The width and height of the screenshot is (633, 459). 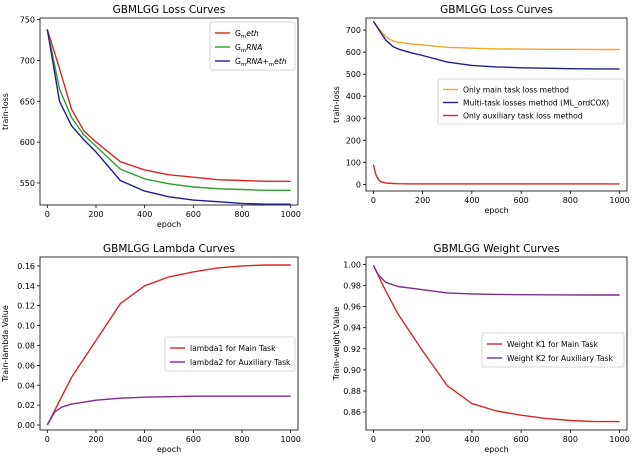 What do you see at coordinates (523, 116) in the screenshot?
I see `legend-label: Only auxiliary task loss method` at bounding box center [523, 116].